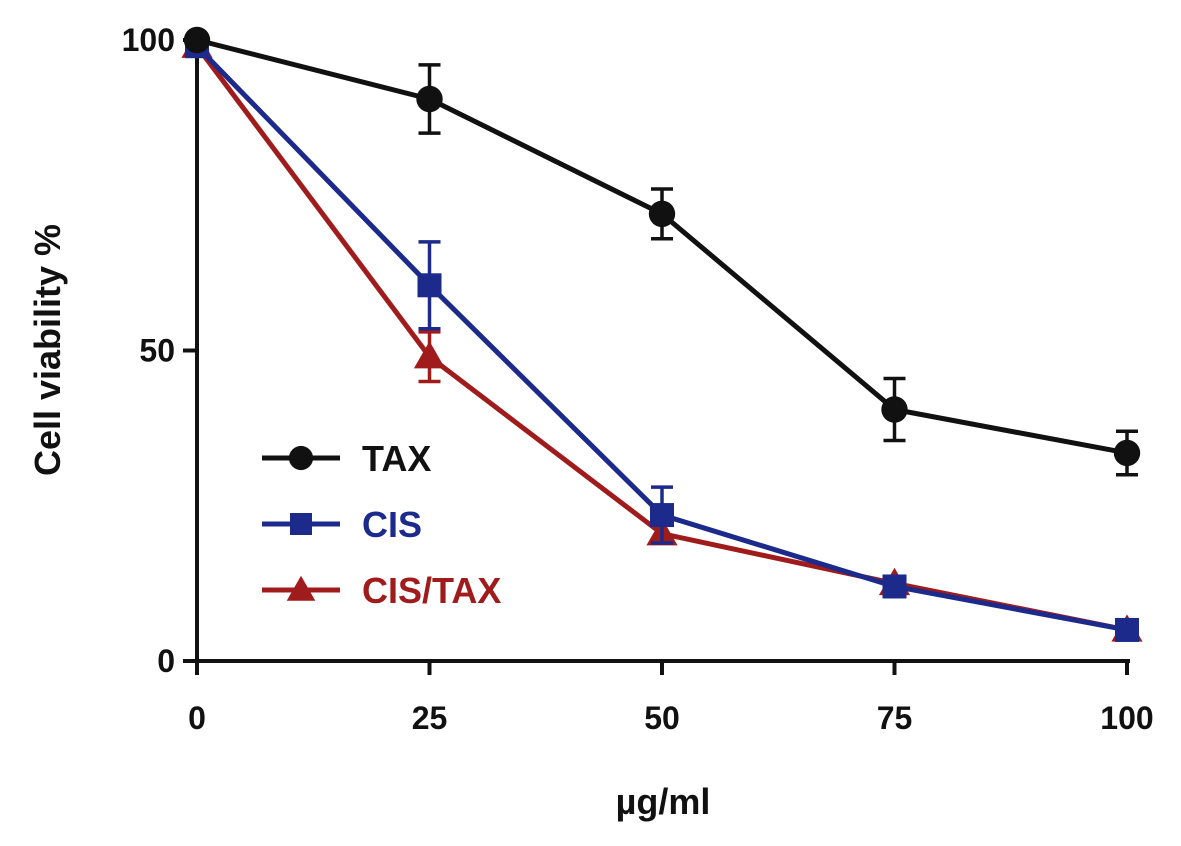  What do you see at coordinates (430, 718) in the screenshot?
I see `x-tick-label-25: 25` at bounding box center [430, 718].